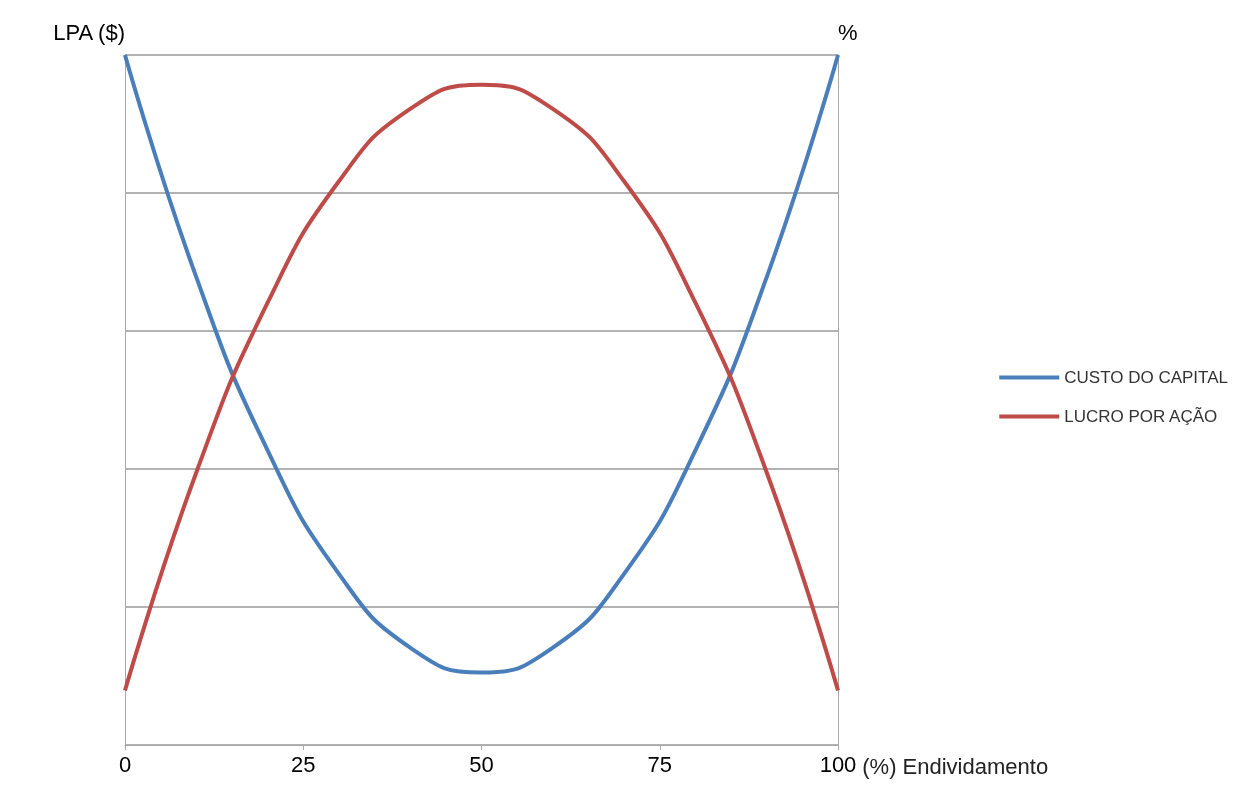 The width and height of the screenshot is (1243, 794). Describe the element at coordinates (955, 766) in the screenshot. I see `x-axis-title: (%) Endividamento` at that location.